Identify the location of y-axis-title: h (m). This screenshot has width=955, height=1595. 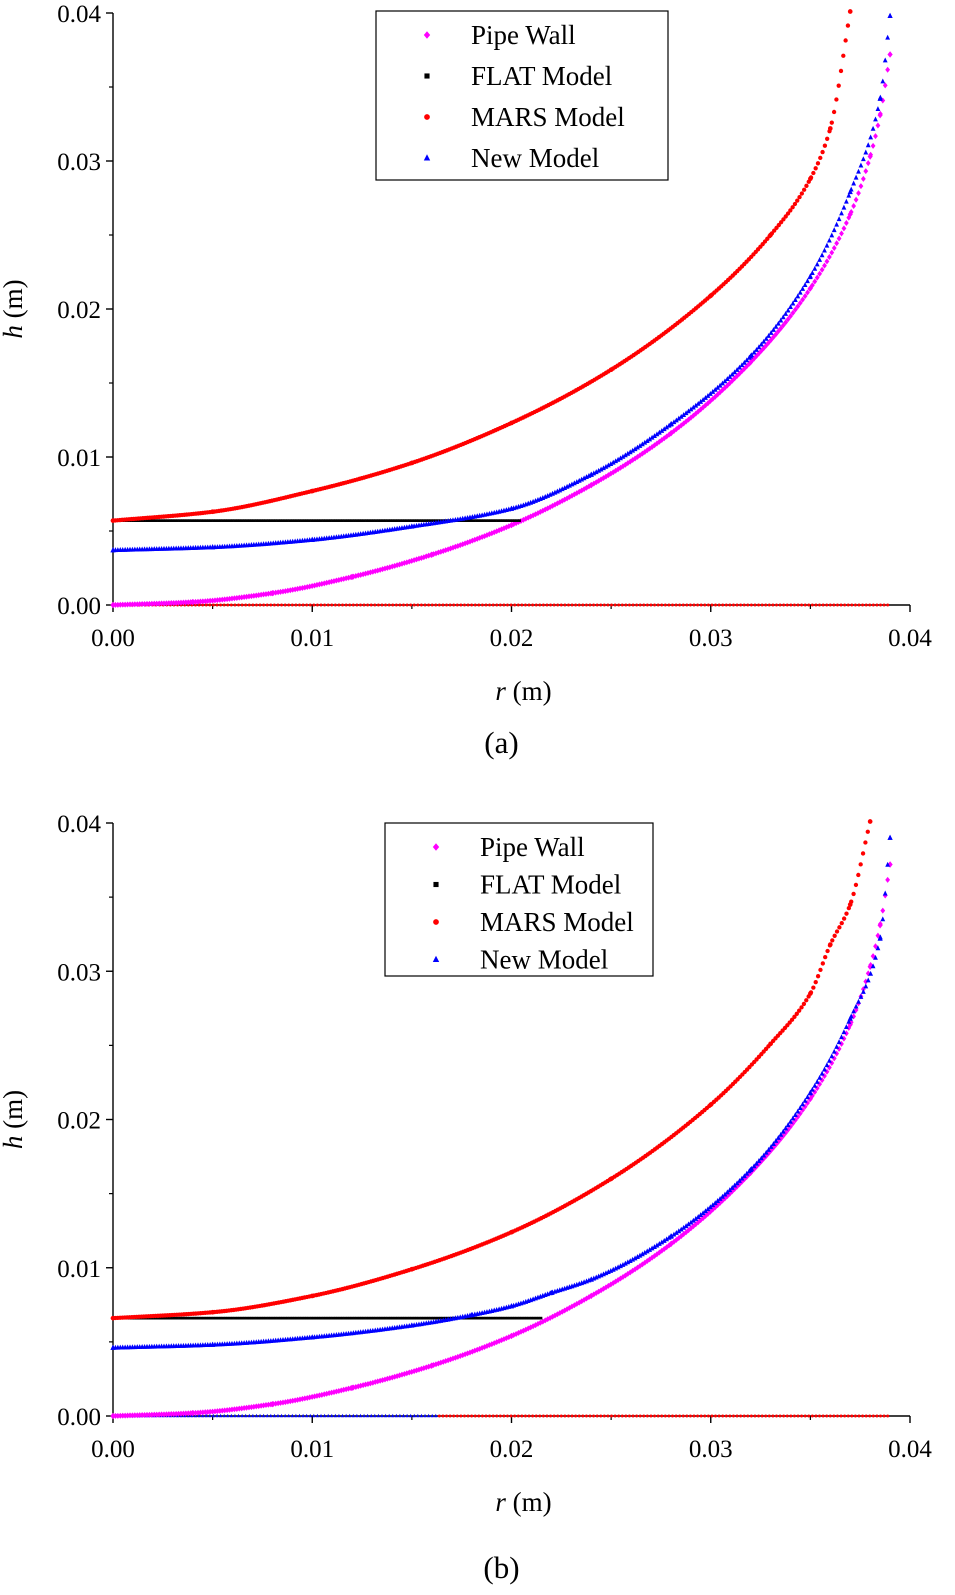
(14, 308).